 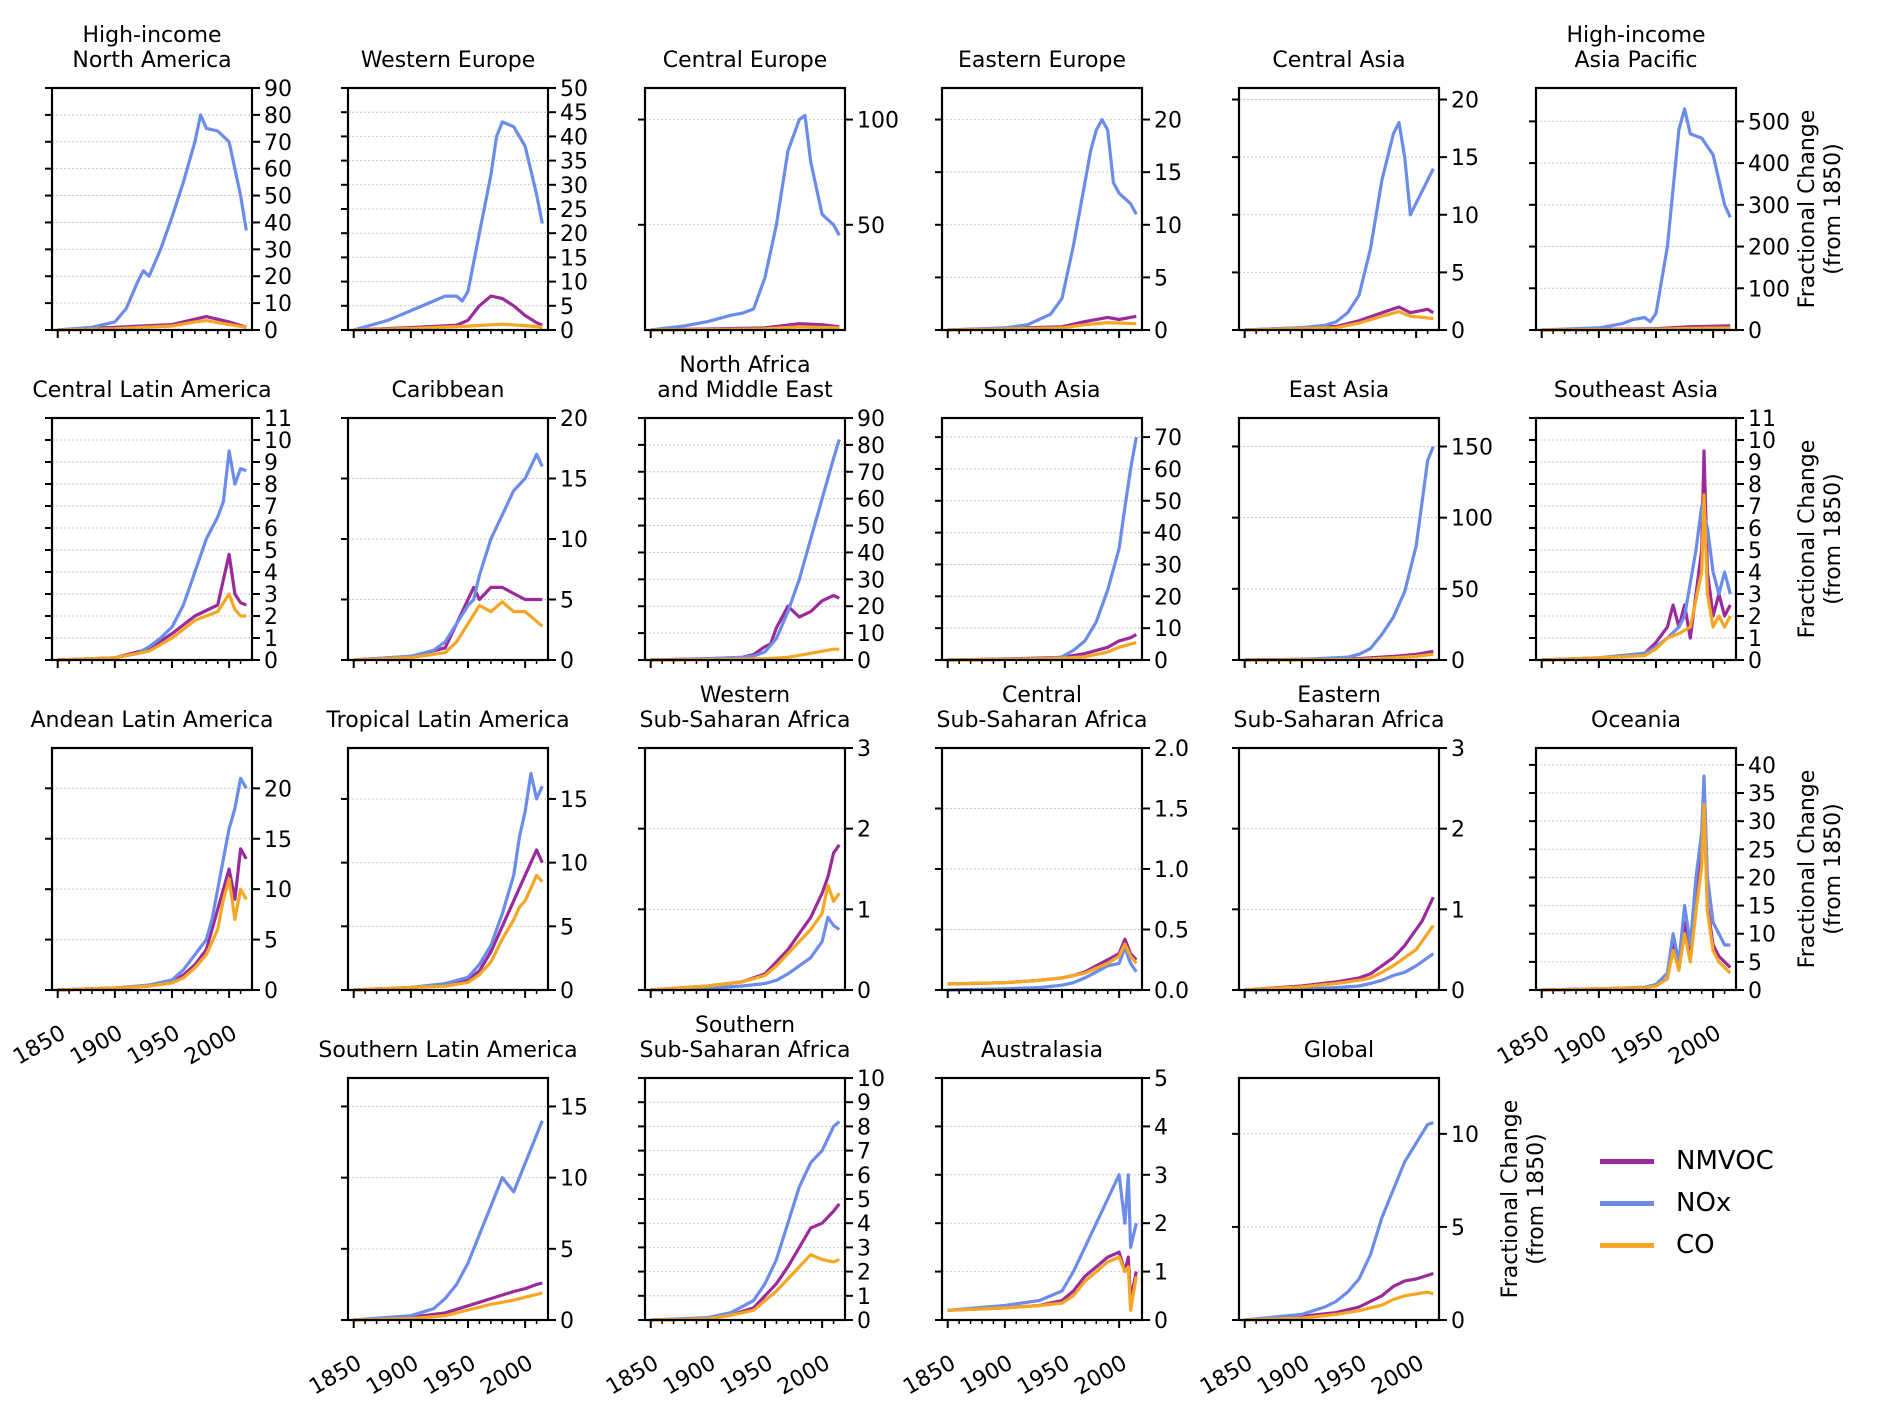 I want to click on panel-title-line2: Asia Pacific, so click(x=1635, y=60).